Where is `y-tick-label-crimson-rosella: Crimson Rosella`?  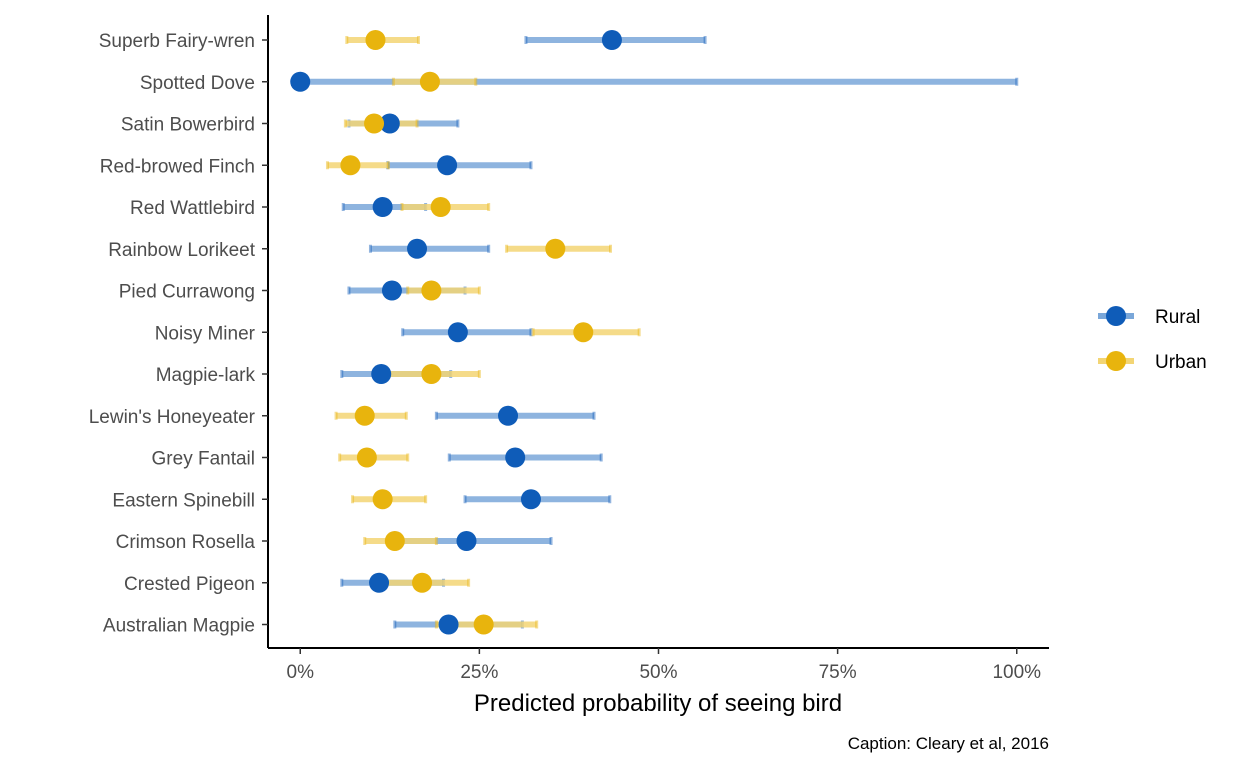 y-tick-label-crimson-rosella: Crimson Rosella is located at coordinates (186, 542).